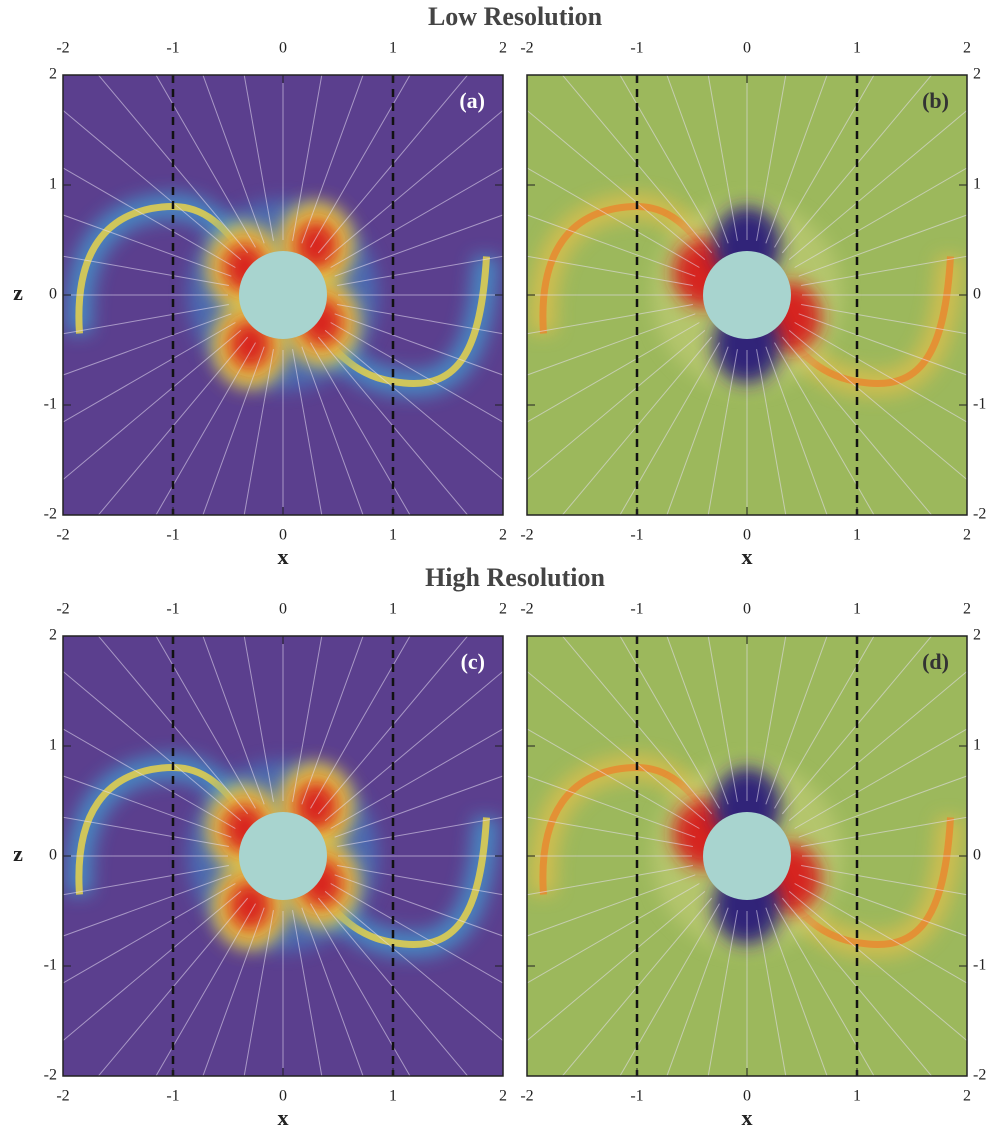 Image resolution: width=1008 pixels, height=1135 pixels. What do you see at coordinates (473, 661) in the screenshot?
I see `panel-label: (c)` at bounding box center [473, 661].